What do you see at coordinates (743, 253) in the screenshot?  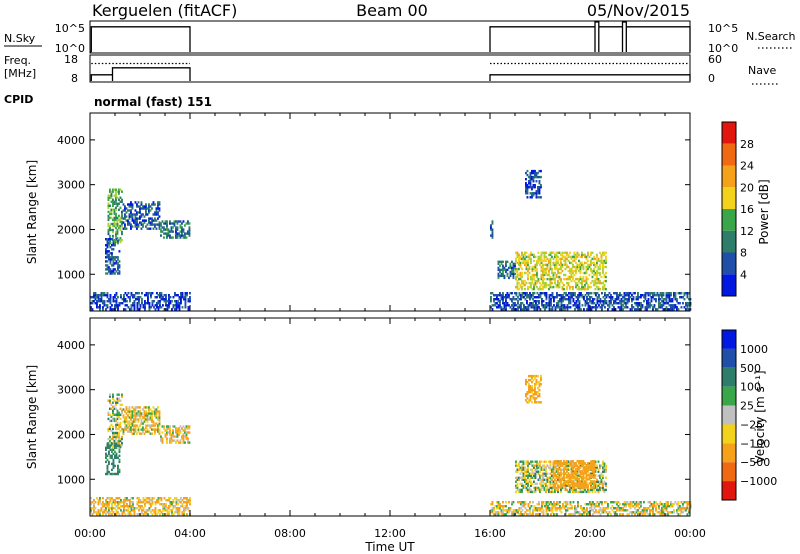 I see `power-colorbar-tick: 8` at bounding box center [743, 253].